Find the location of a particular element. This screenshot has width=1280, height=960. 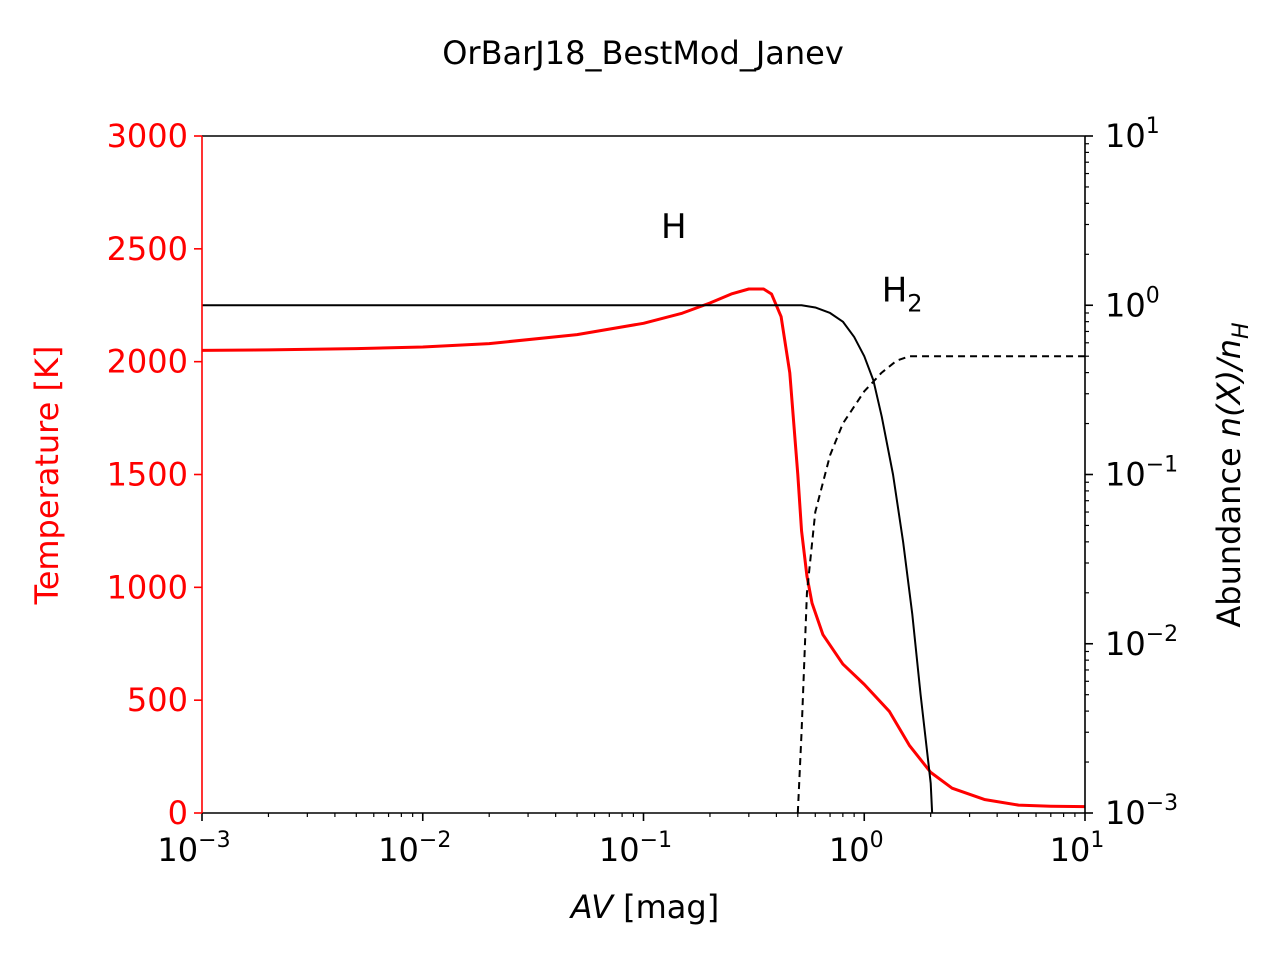

annotation-1: H is located at coordinates (674, 227).